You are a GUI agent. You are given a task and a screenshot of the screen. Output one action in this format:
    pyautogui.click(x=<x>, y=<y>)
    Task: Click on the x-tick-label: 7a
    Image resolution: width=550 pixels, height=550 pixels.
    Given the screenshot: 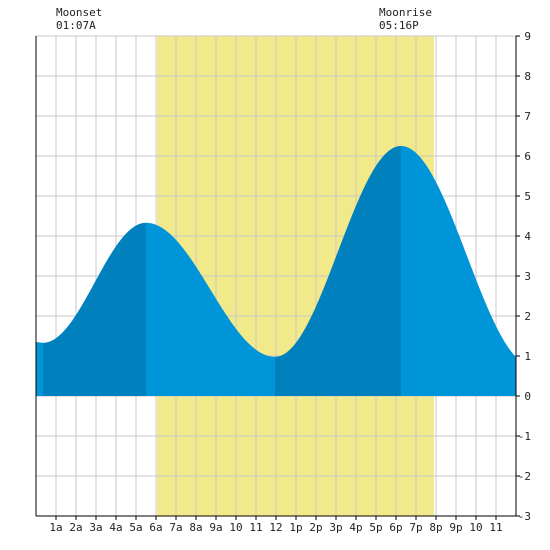 What is the action you would take?
    pyautogui.click(x=175, y=527)
    